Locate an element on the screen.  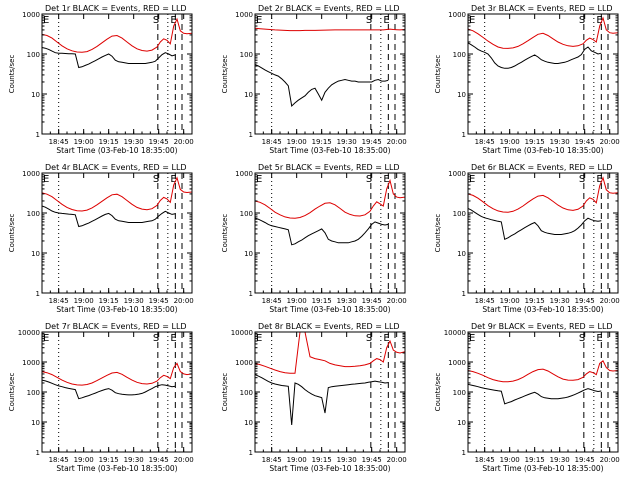
chart-title: Det 1r BLACK = Events, RED = LLD is located at coordinates (116, 8).